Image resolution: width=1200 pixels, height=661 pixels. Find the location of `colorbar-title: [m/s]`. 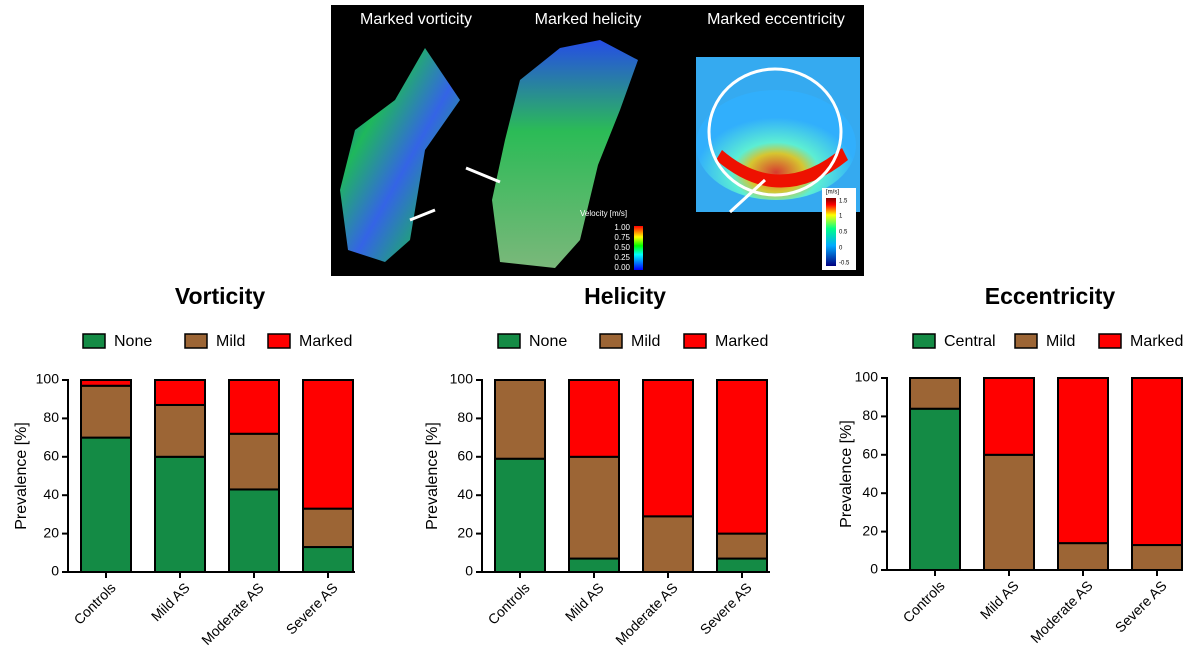

colorbar-title: [m/s] is located at coordinates (832, 193).